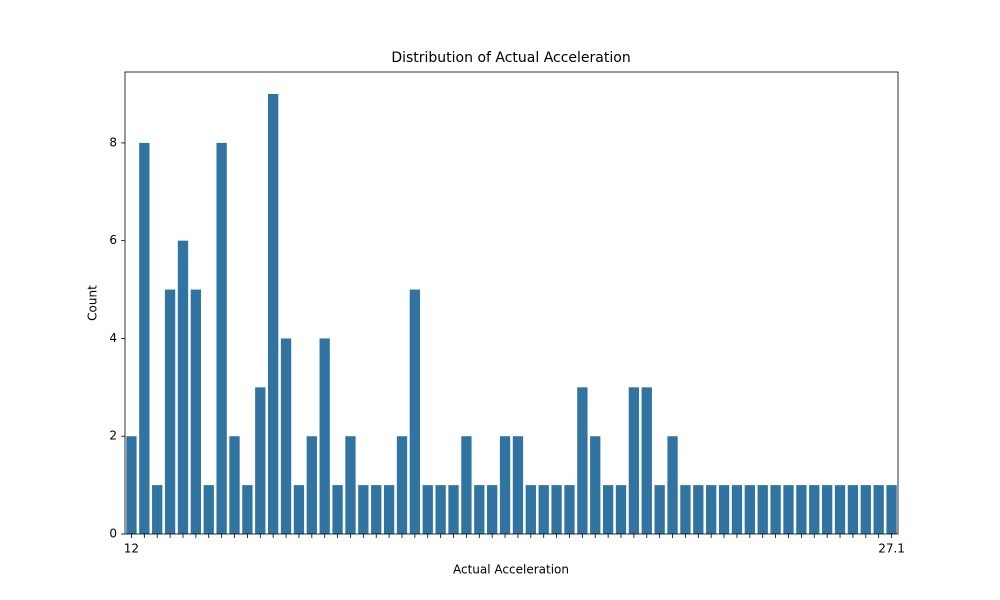  Describe the element at coordinates (891, 549) in the screenshot. I see `x-tick-label: 27.1` at that location.